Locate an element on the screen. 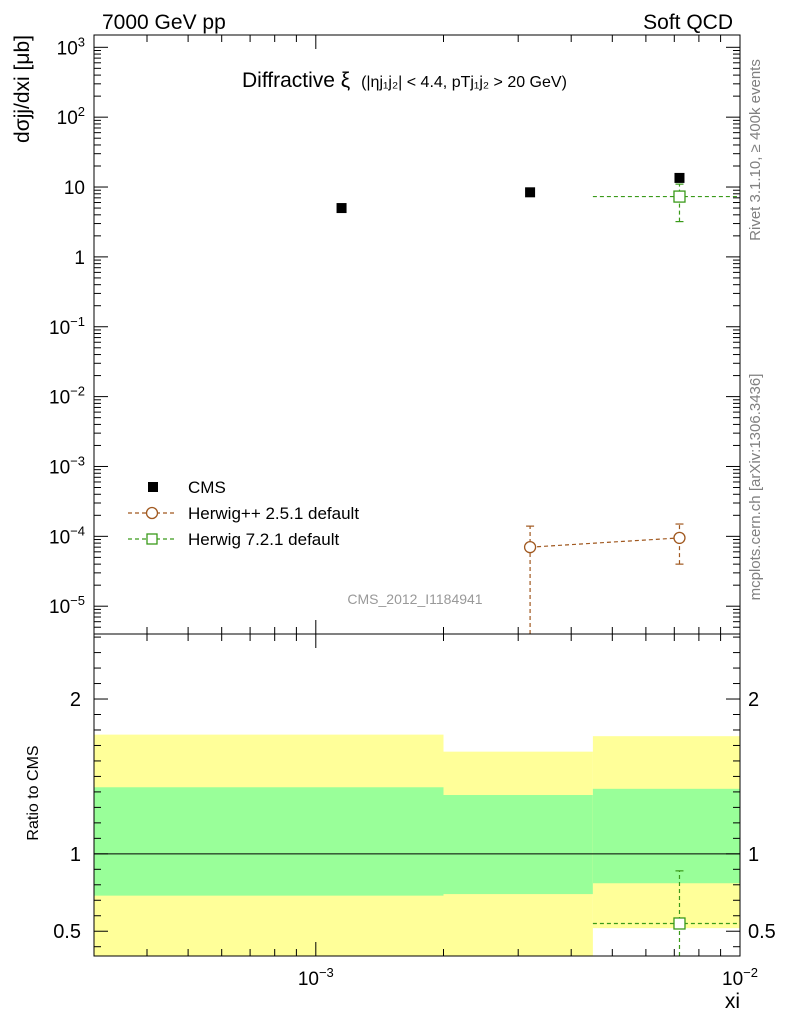 The height and width of the screenshot is (1024, 786). main-y-tick-label: 10⁻¹ is located at coordinates (67, 326).